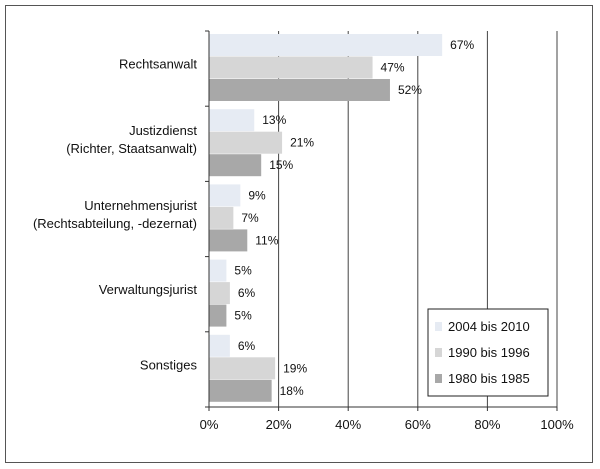 The image size is (600, 469). I want to click on x-tick-label-5: 100%, so click(557, 424).